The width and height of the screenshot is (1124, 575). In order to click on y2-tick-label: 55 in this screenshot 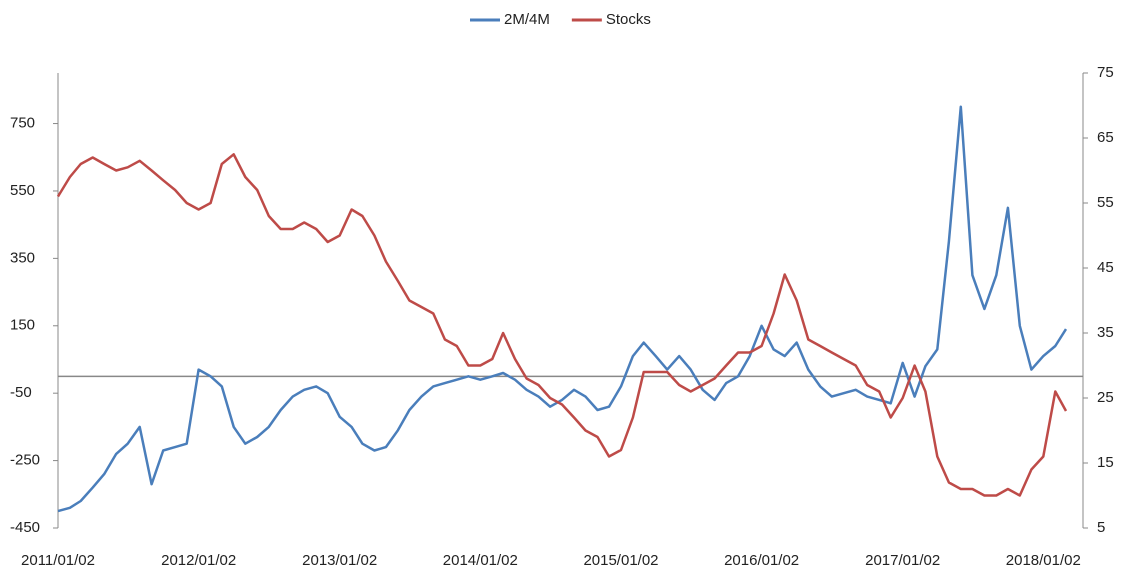, I will do `click(1105, 202)`.